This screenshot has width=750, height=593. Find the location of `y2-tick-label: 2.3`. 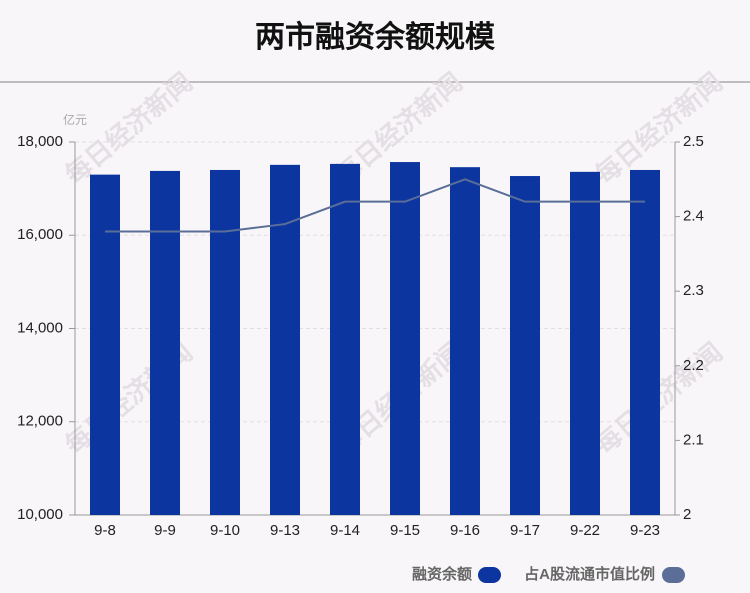

y2-tick-label: 2.3 is located at coordinates (693, 290).